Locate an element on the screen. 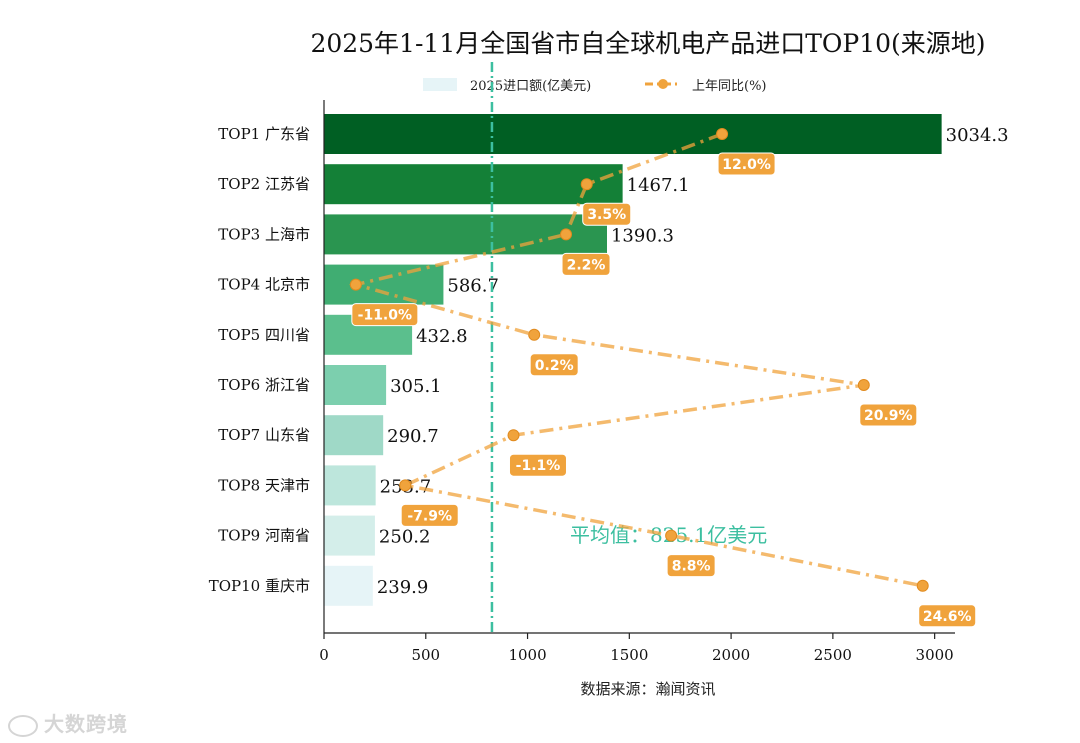 The image size is (1080, 743). yoy-label-8: -7.9% is located at coordinates (429, 516).